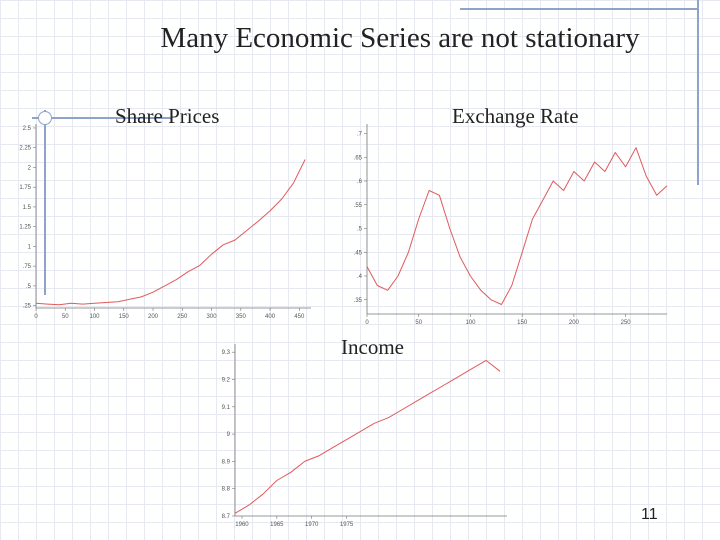 The height and width of the screenshot is (540, 720). I want to click on decorative-circle, so click(45, 118).